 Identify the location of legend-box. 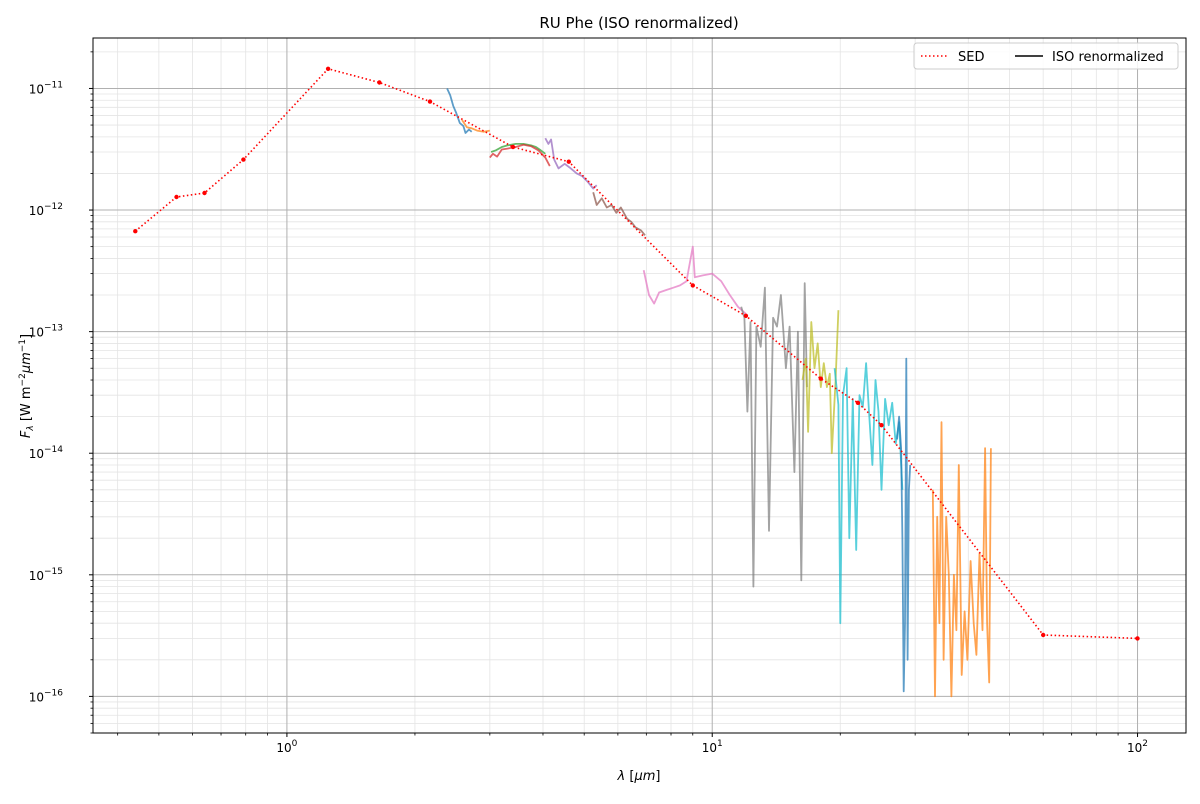
(1046, 56).